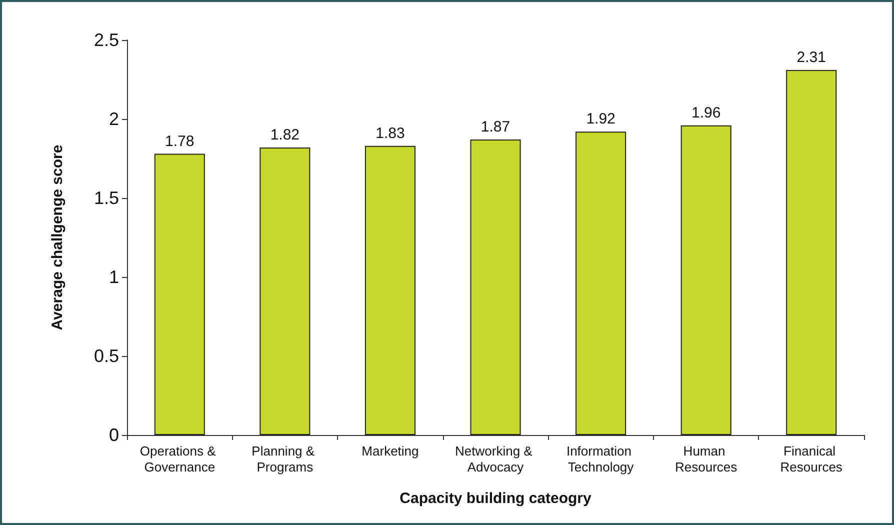 The width and height of the screenshot is (894, 525). I want to click on data-label: 1.78, so click(179, 141).